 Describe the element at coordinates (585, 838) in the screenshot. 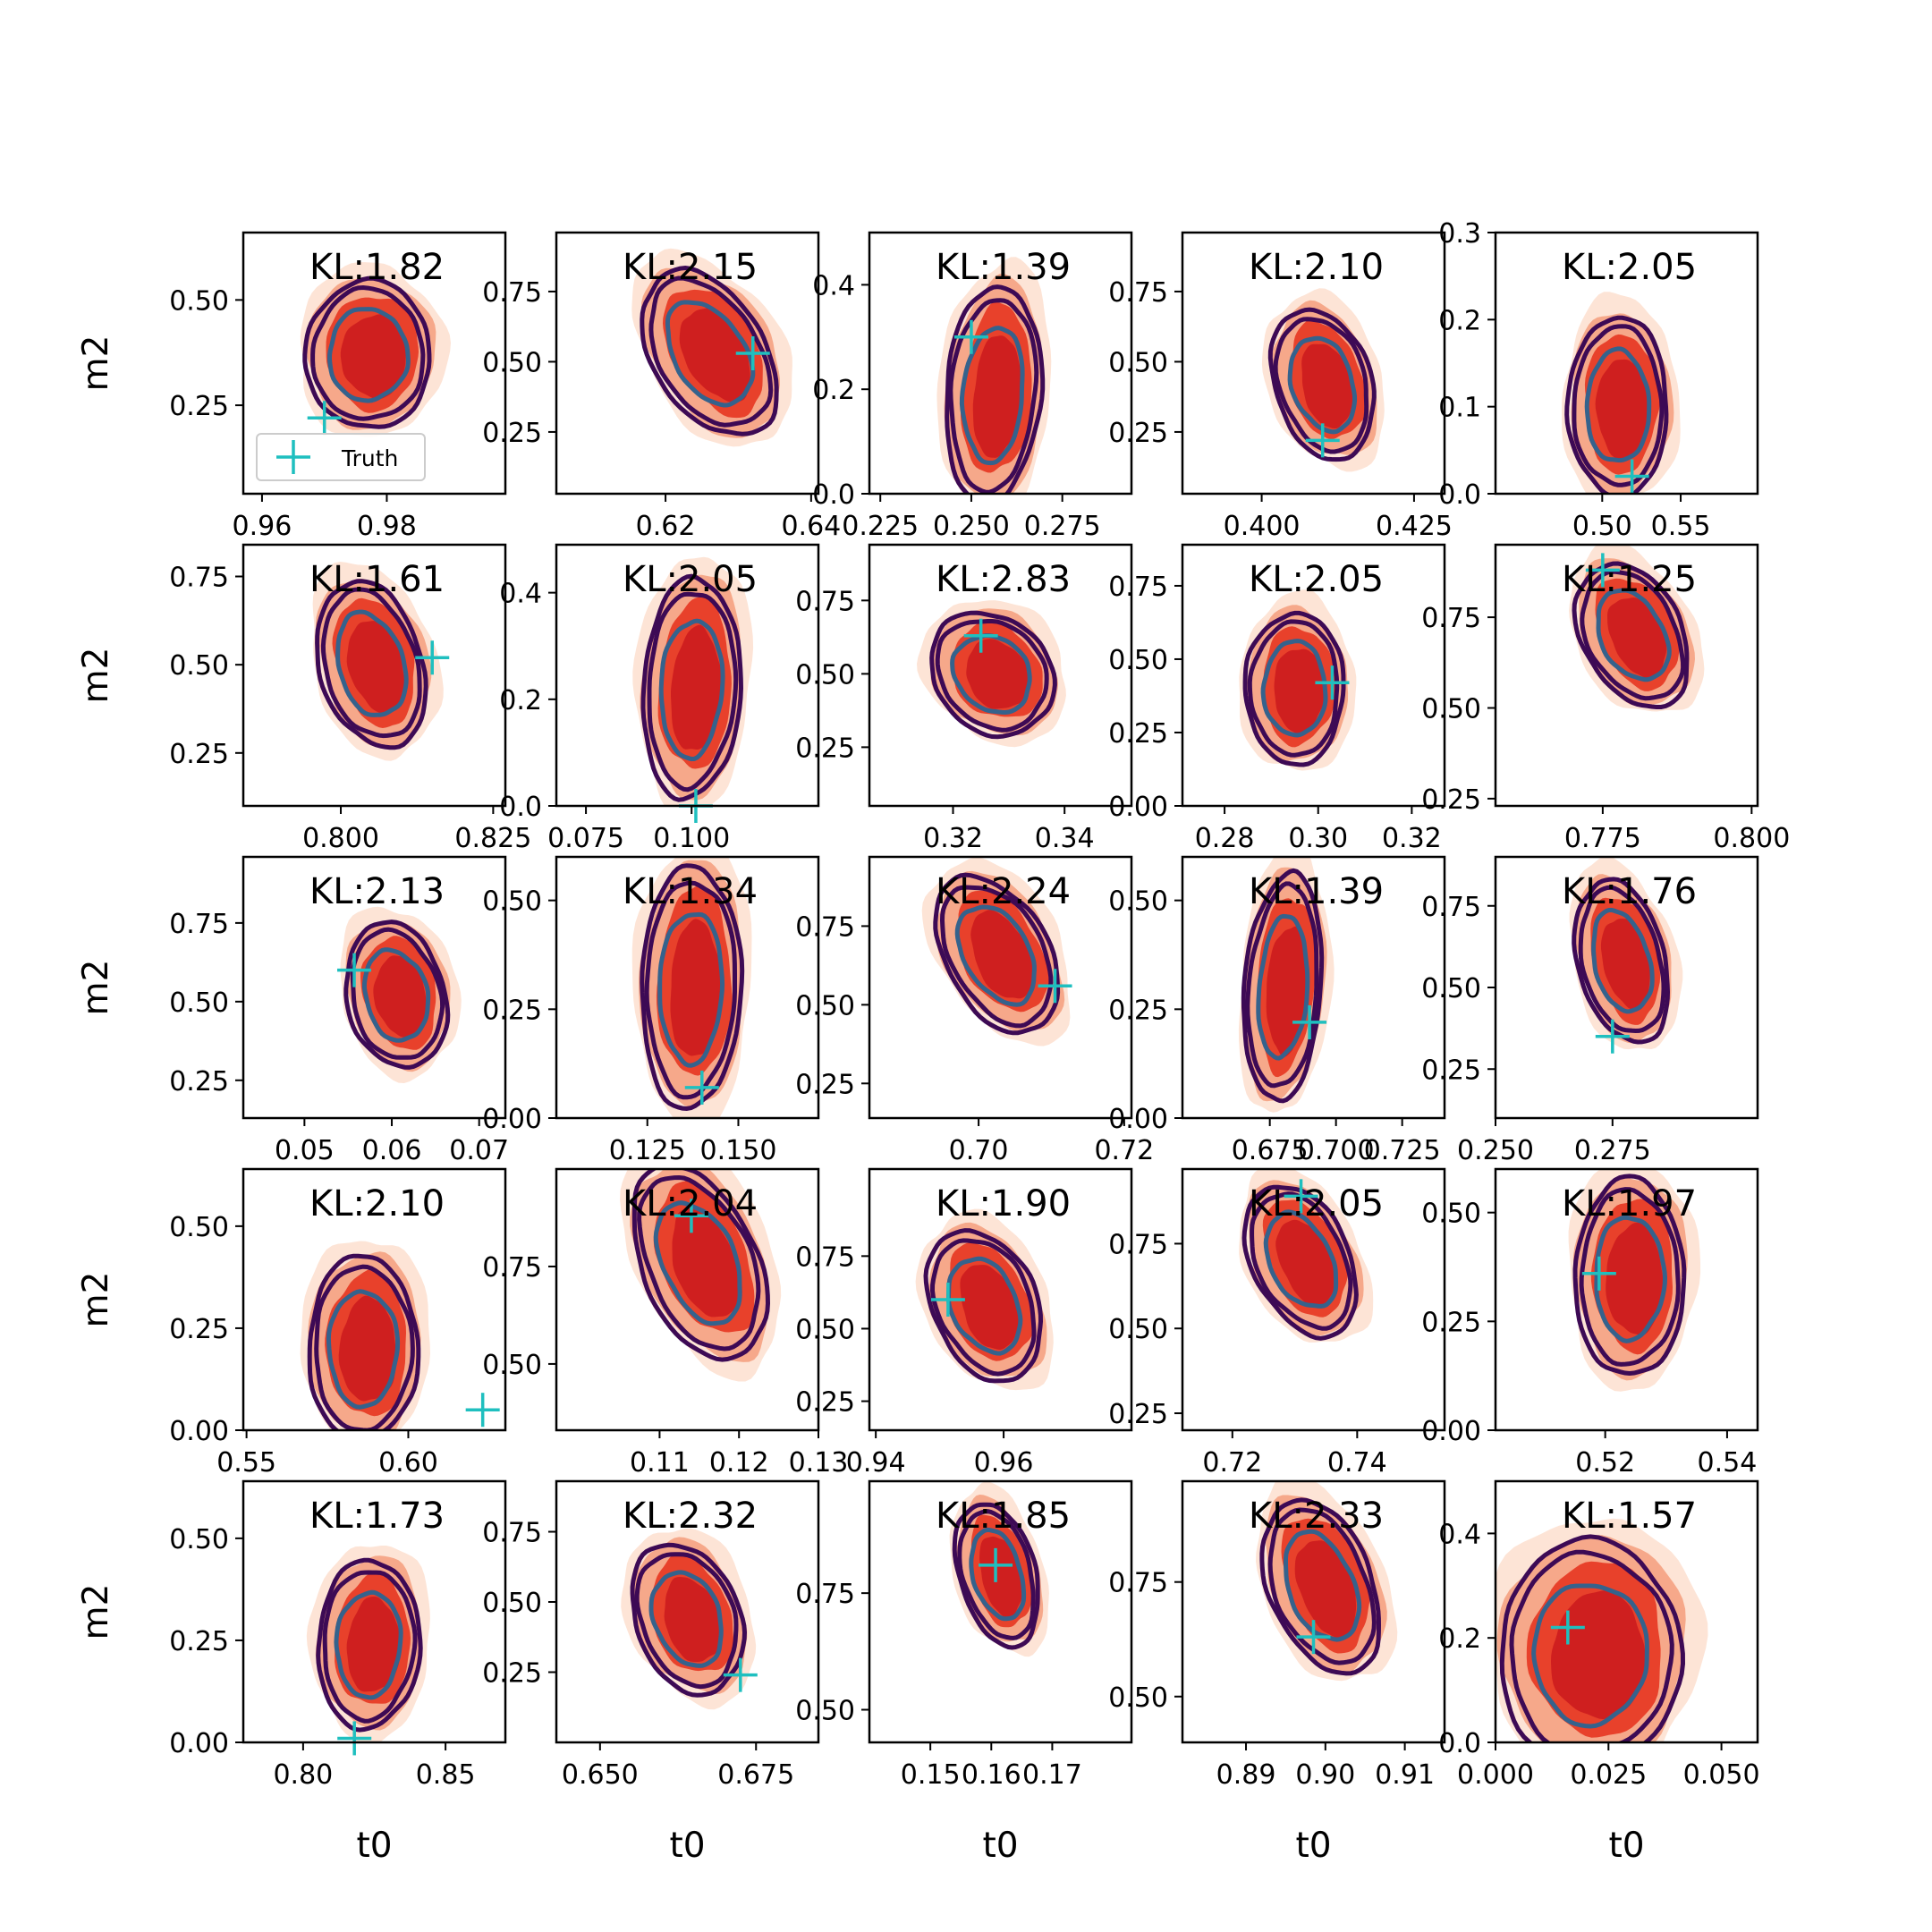

I see `x-tick-label: 0.075` at that location.